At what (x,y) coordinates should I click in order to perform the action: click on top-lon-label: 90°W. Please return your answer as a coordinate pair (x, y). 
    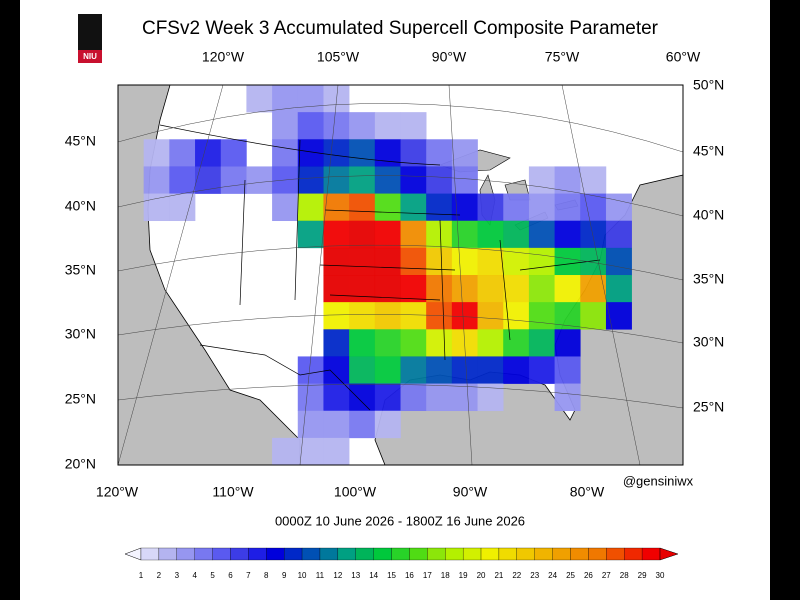
    Looking at the image, I should click on (449, 57).